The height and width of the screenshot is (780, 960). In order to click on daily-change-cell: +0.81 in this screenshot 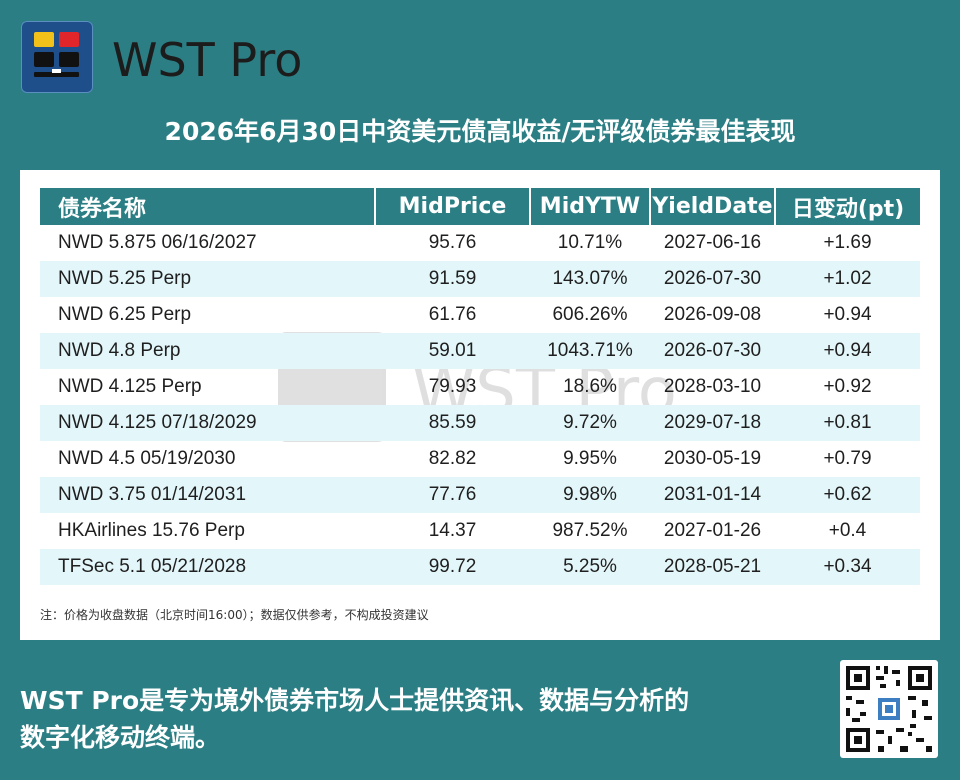, I will do `click(847, 423)`.